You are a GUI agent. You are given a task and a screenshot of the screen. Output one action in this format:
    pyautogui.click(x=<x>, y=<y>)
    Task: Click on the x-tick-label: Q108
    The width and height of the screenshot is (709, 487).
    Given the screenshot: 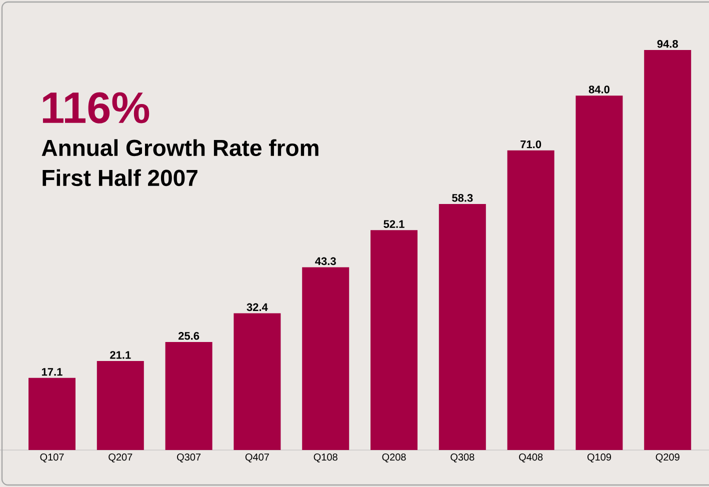 What is the action you would take?
    pyautogui.click(x=326, y=458)
    